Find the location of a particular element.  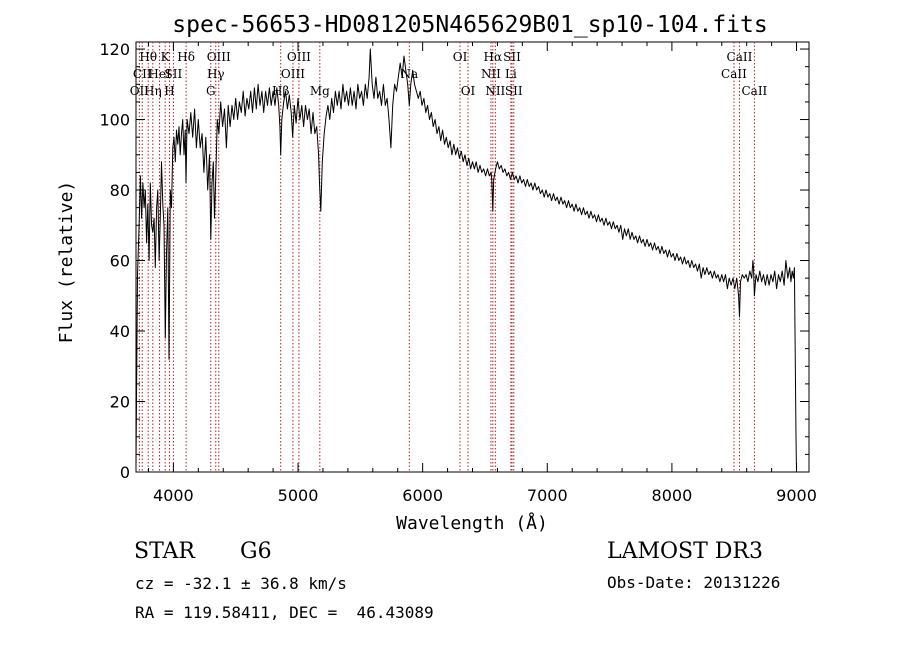

x-tick-label: 9000 is located at coordinates (796, 495).